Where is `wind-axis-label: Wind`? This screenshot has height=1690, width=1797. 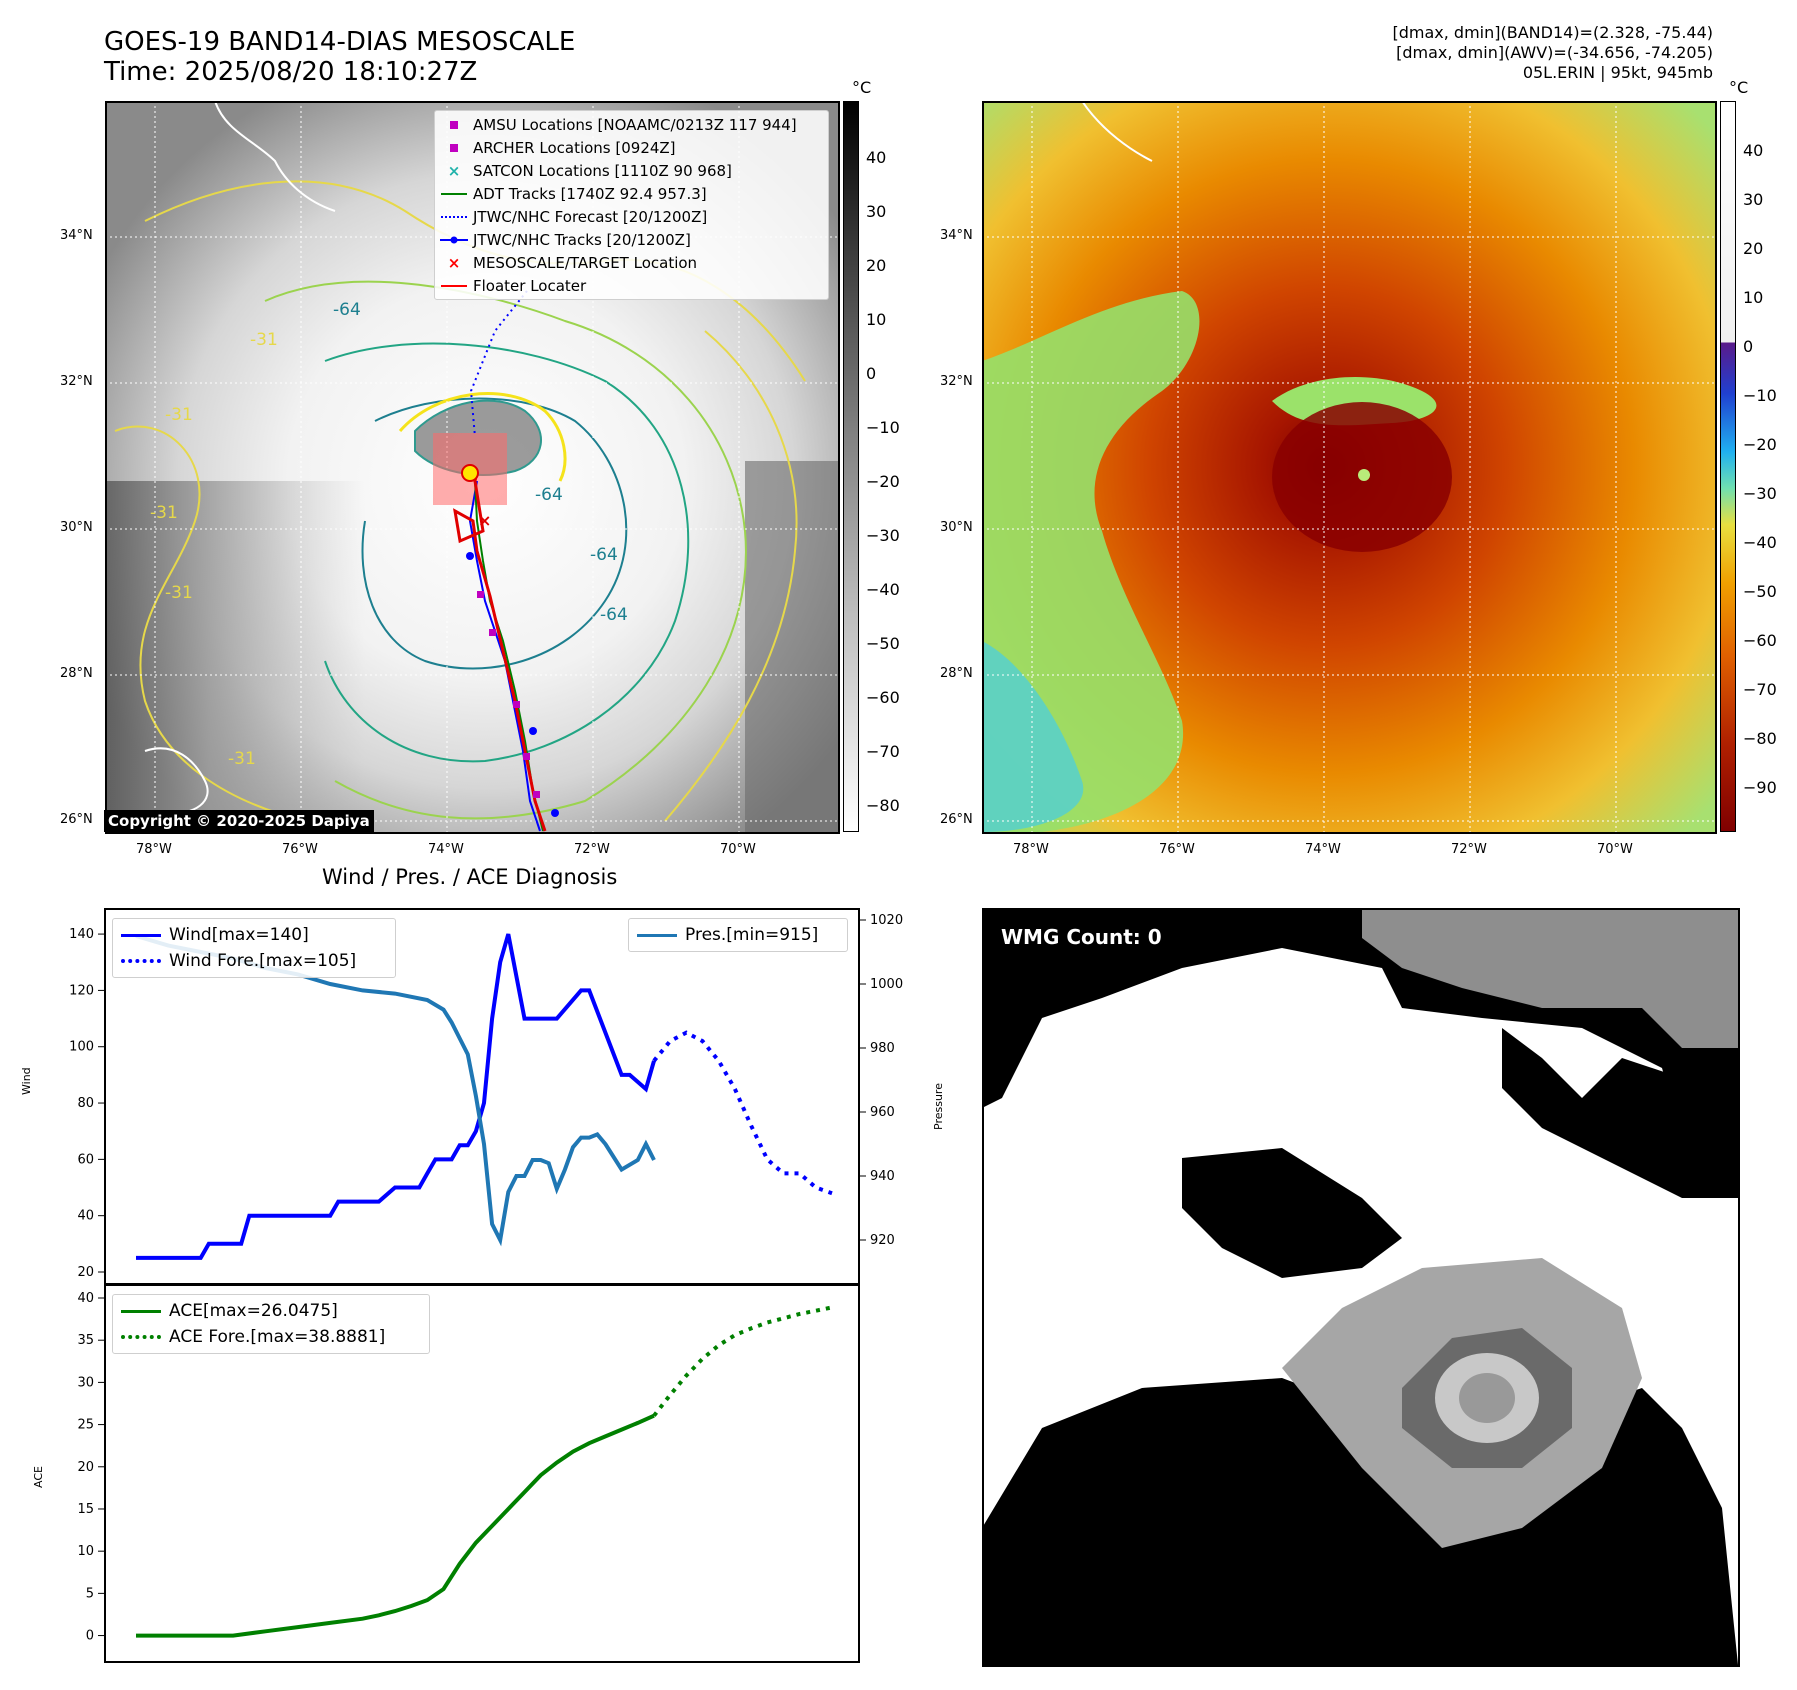 wind-axis-label: Wind is located at coordinates (26, 1081).